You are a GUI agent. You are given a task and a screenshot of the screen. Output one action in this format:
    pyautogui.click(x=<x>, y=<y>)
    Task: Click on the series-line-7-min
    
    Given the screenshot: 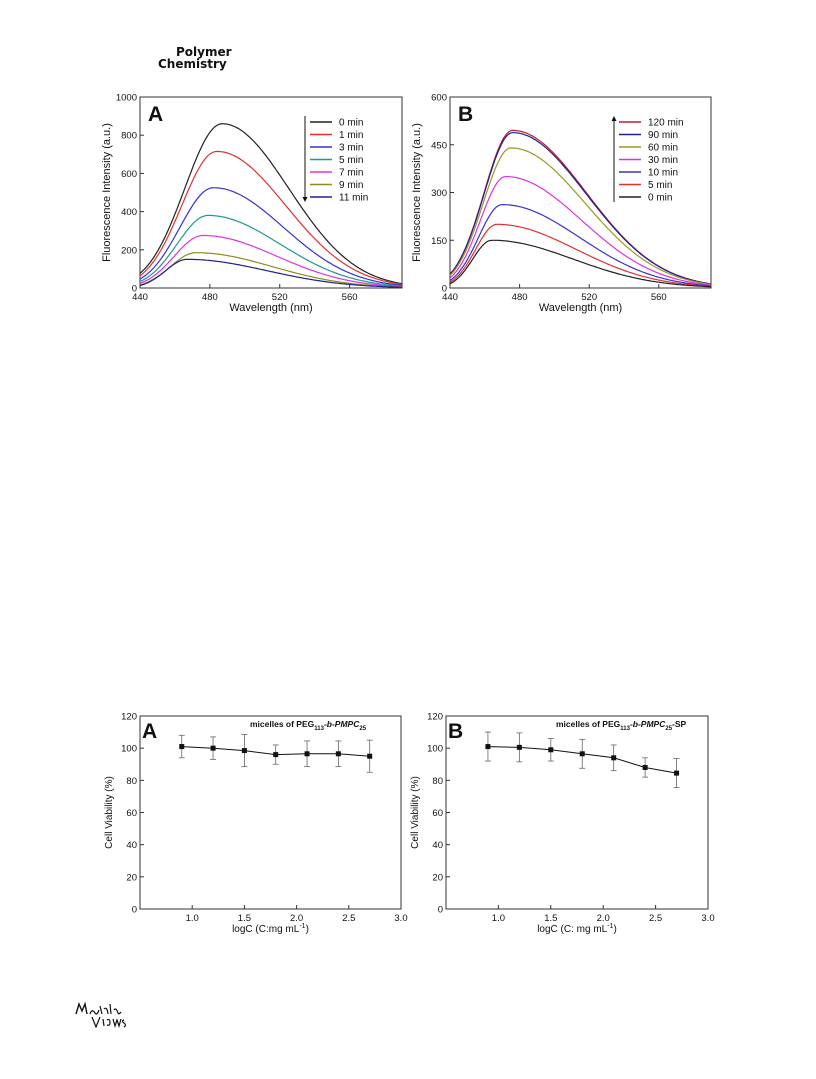 What is the action you would take?
    pyautogui.click(x=271, y=261)
    